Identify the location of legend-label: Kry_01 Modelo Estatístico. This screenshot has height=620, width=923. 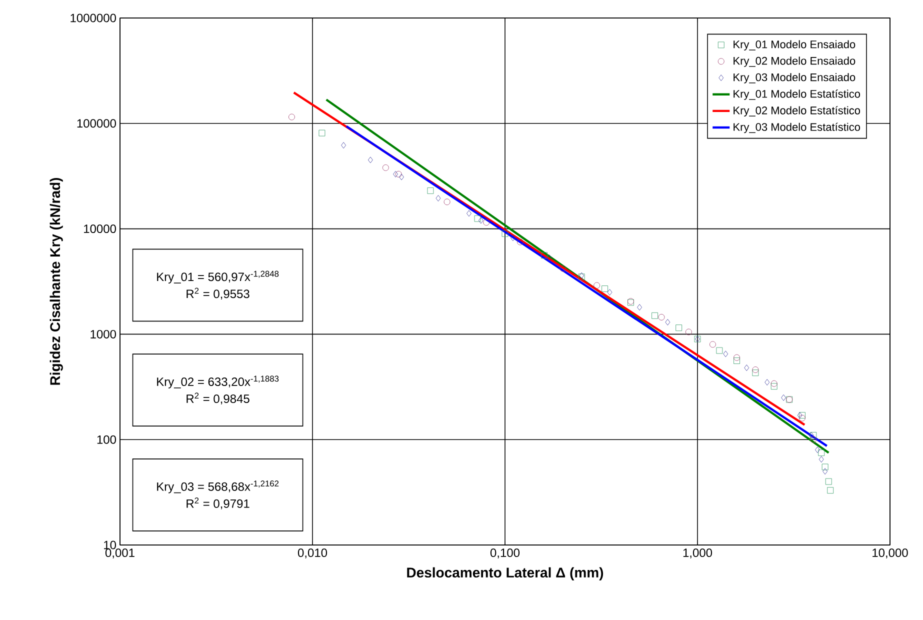
(797, 95).